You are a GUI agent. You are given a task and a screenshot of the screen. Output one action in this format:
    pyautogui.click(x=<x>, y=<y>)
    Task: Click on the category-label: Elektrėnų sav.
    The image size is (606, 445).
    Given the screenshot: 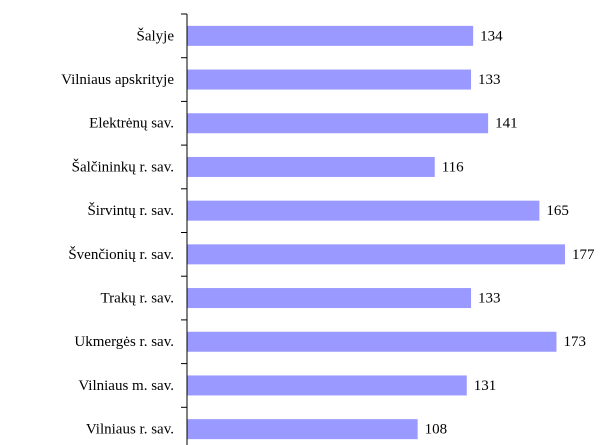 What is the action you would take?
    pyautogui.click(x=131, y=124)
    